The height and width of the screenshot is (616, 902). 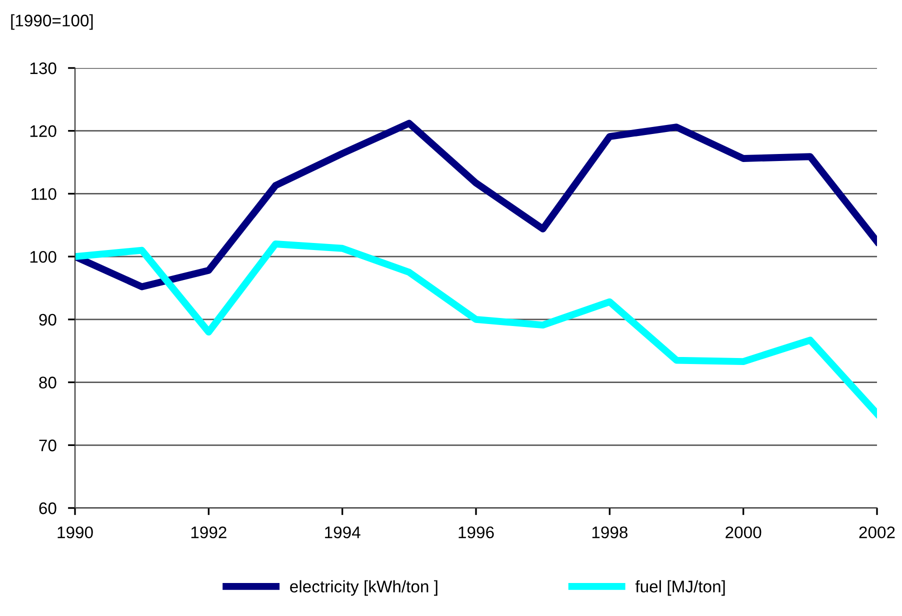 I want to click on y-tick-label: 130, so click(x=43, y=68).